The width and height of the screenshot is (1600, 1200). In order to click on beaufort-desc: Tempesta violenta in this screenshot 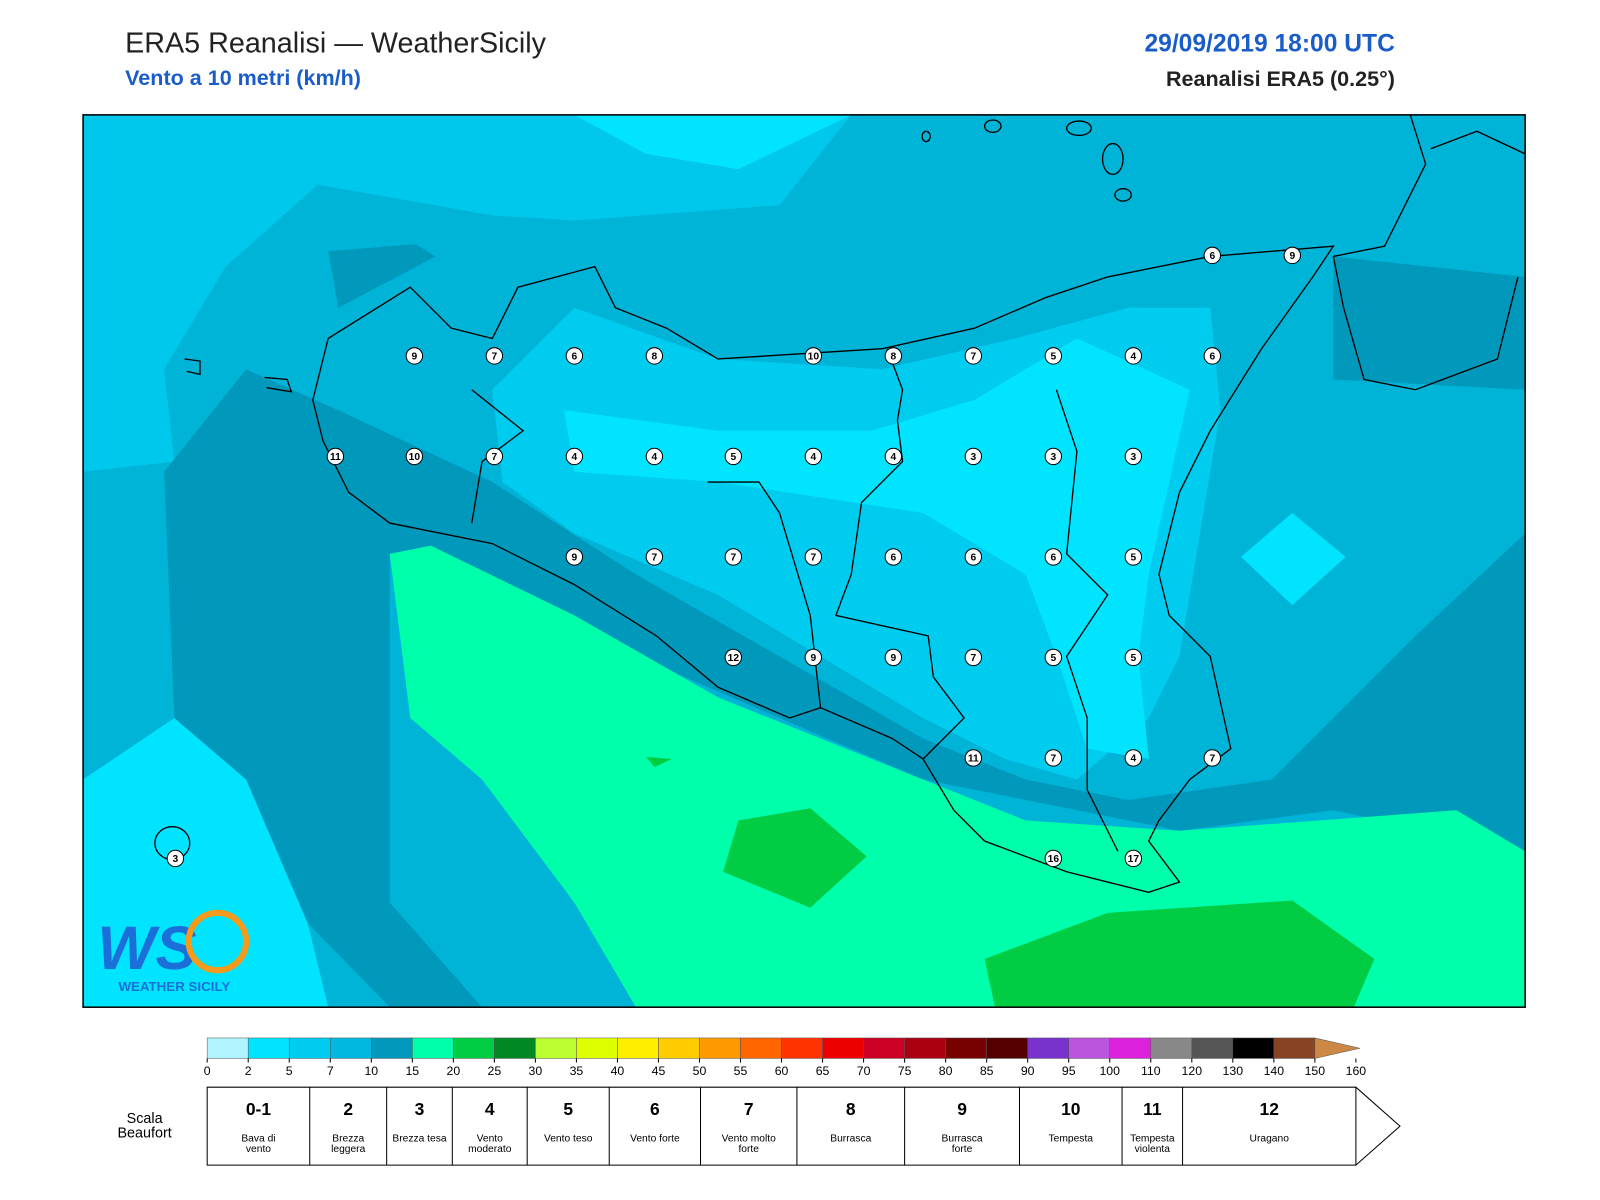, I will do `click(1152, 1144)`.